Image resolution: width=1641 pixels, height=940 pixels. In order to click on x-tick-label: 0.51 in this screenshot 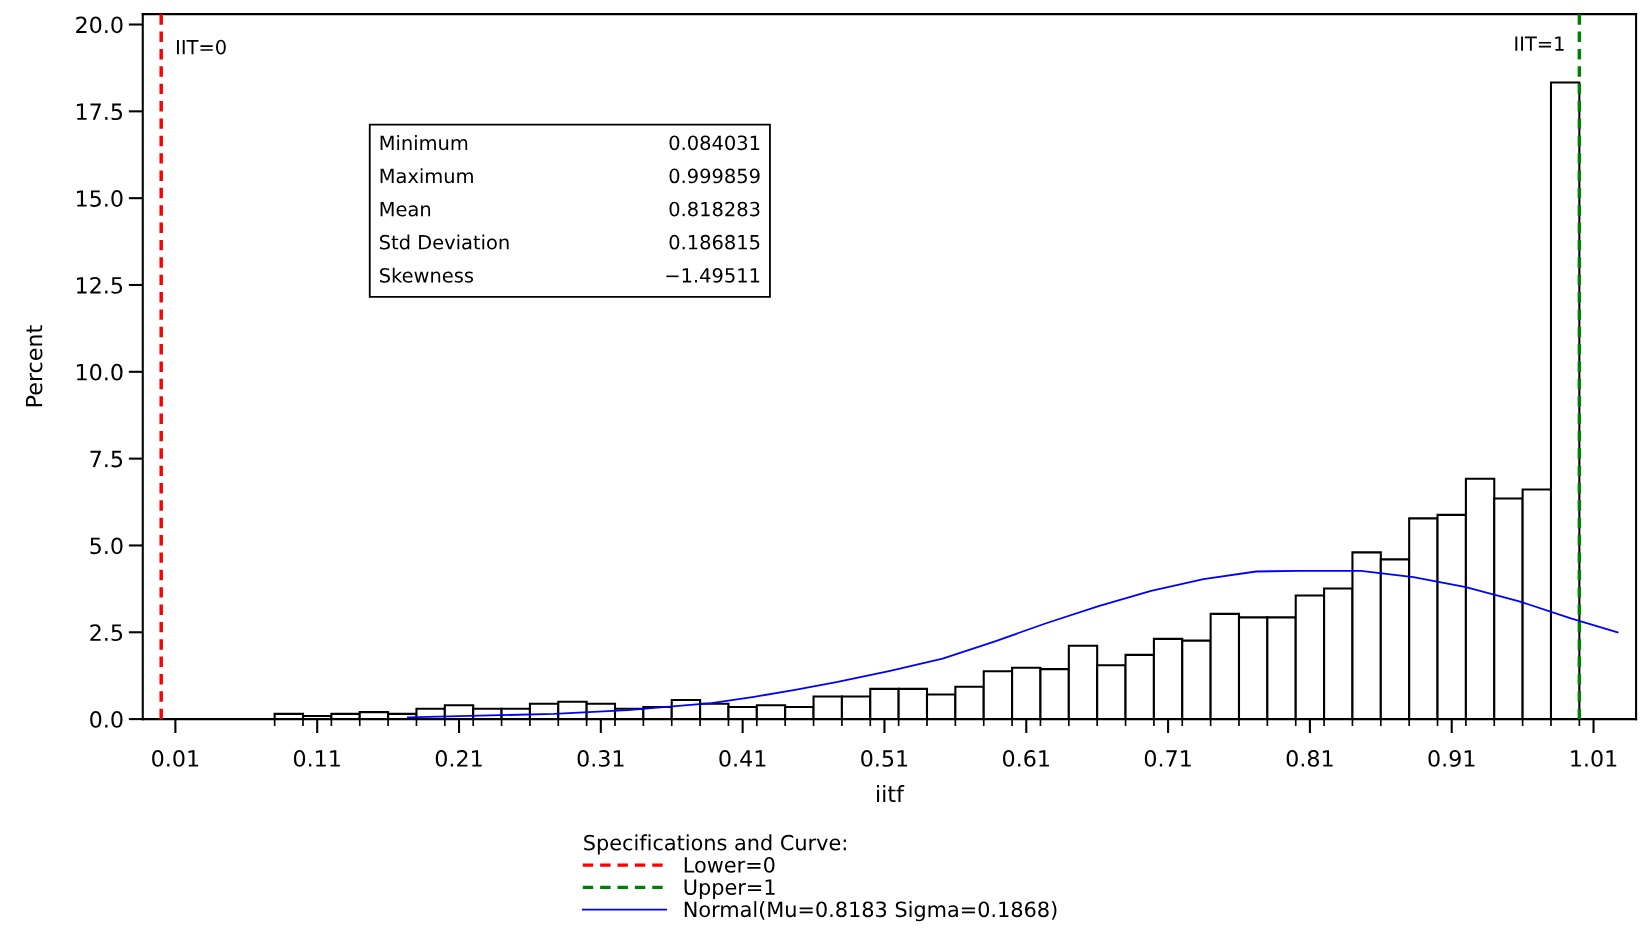, I will do `click(884, 758)`.